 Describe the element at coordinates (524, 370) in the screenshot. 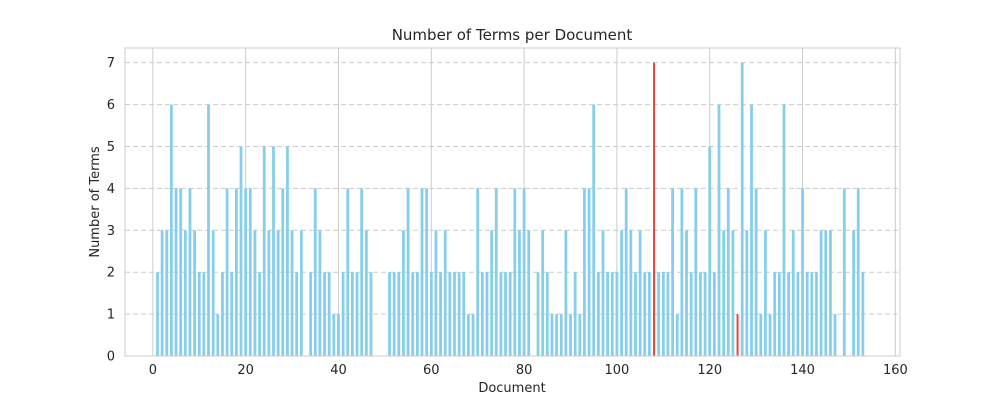

I see `x-tick-label: 80` at that location.